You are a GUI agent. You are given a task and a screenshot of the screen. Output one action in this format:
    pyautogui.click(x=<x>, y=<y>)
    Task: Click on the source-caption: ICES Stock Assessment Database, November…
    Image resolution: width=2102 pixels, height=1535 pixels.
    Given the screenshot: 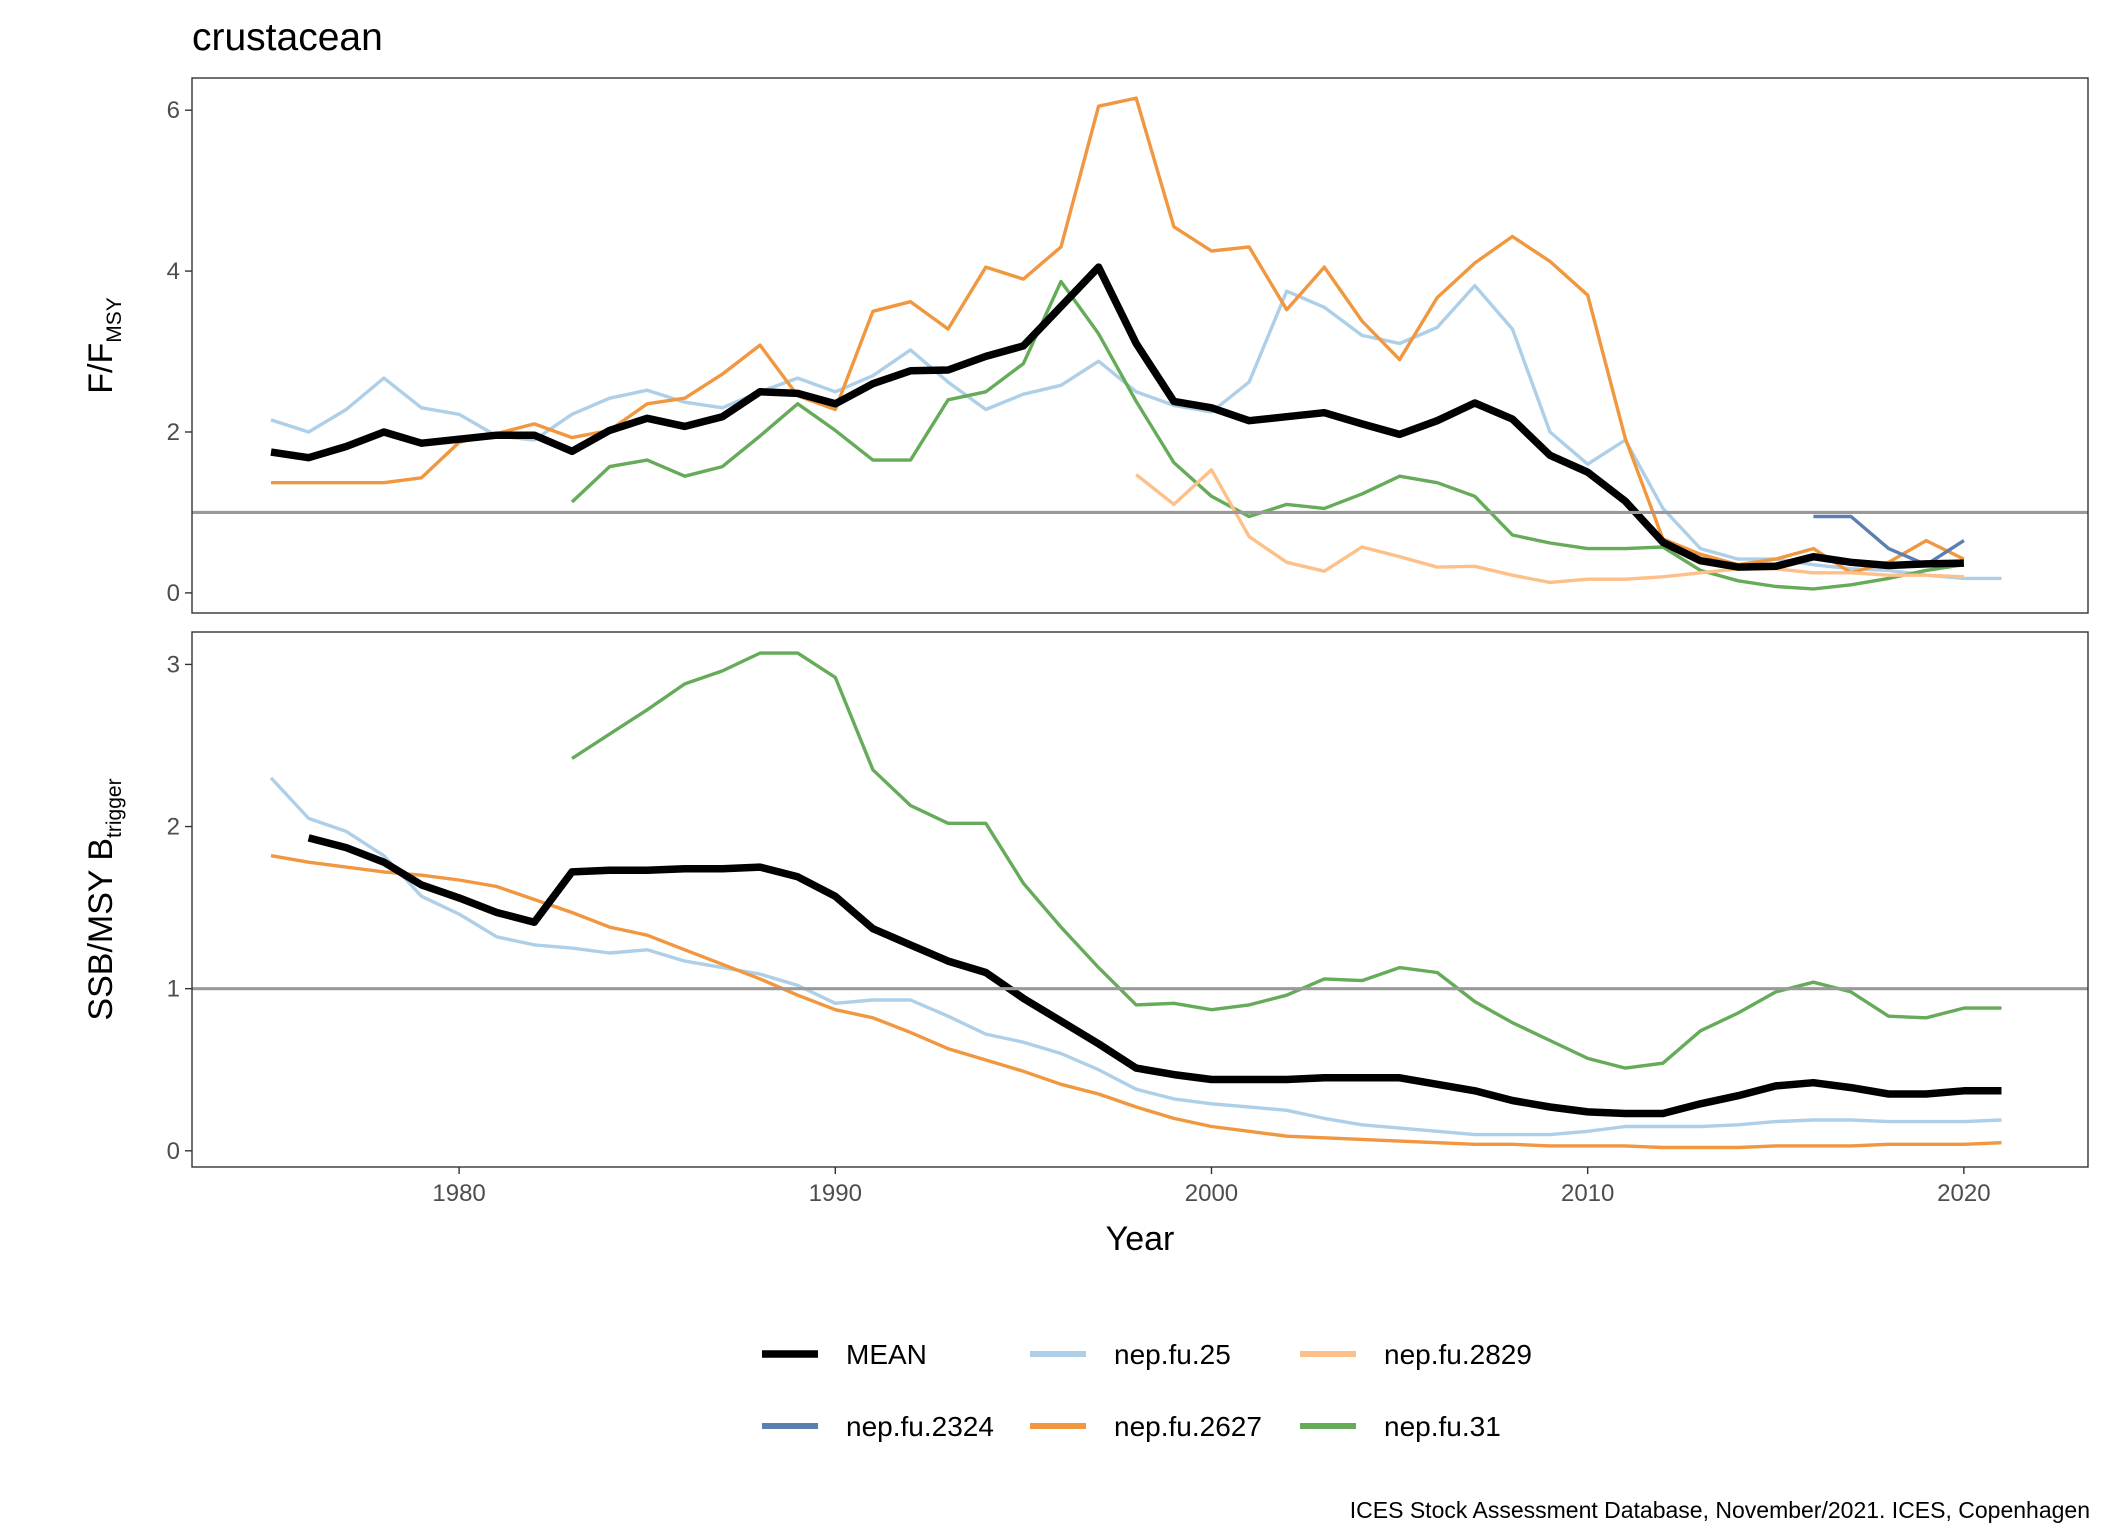 What is the action you would take?
    pyautogui.click(x=1720, y=1510)
    